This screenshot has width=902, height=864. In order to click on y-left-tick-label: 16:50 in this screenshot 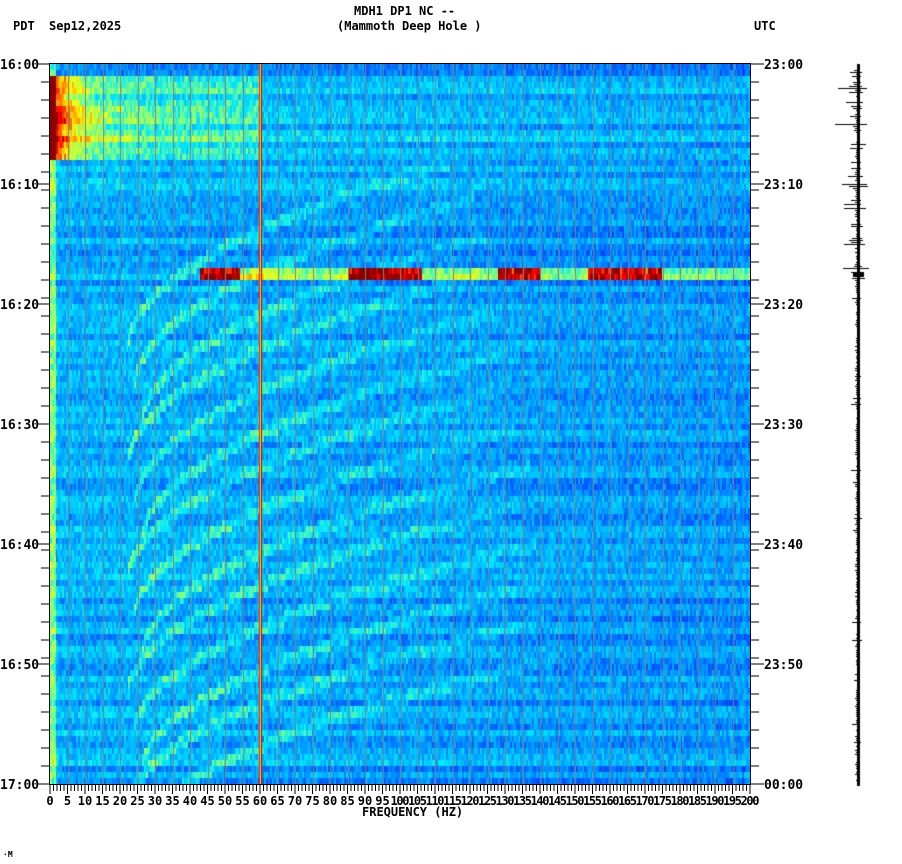, I will do `click(19, 665)`.